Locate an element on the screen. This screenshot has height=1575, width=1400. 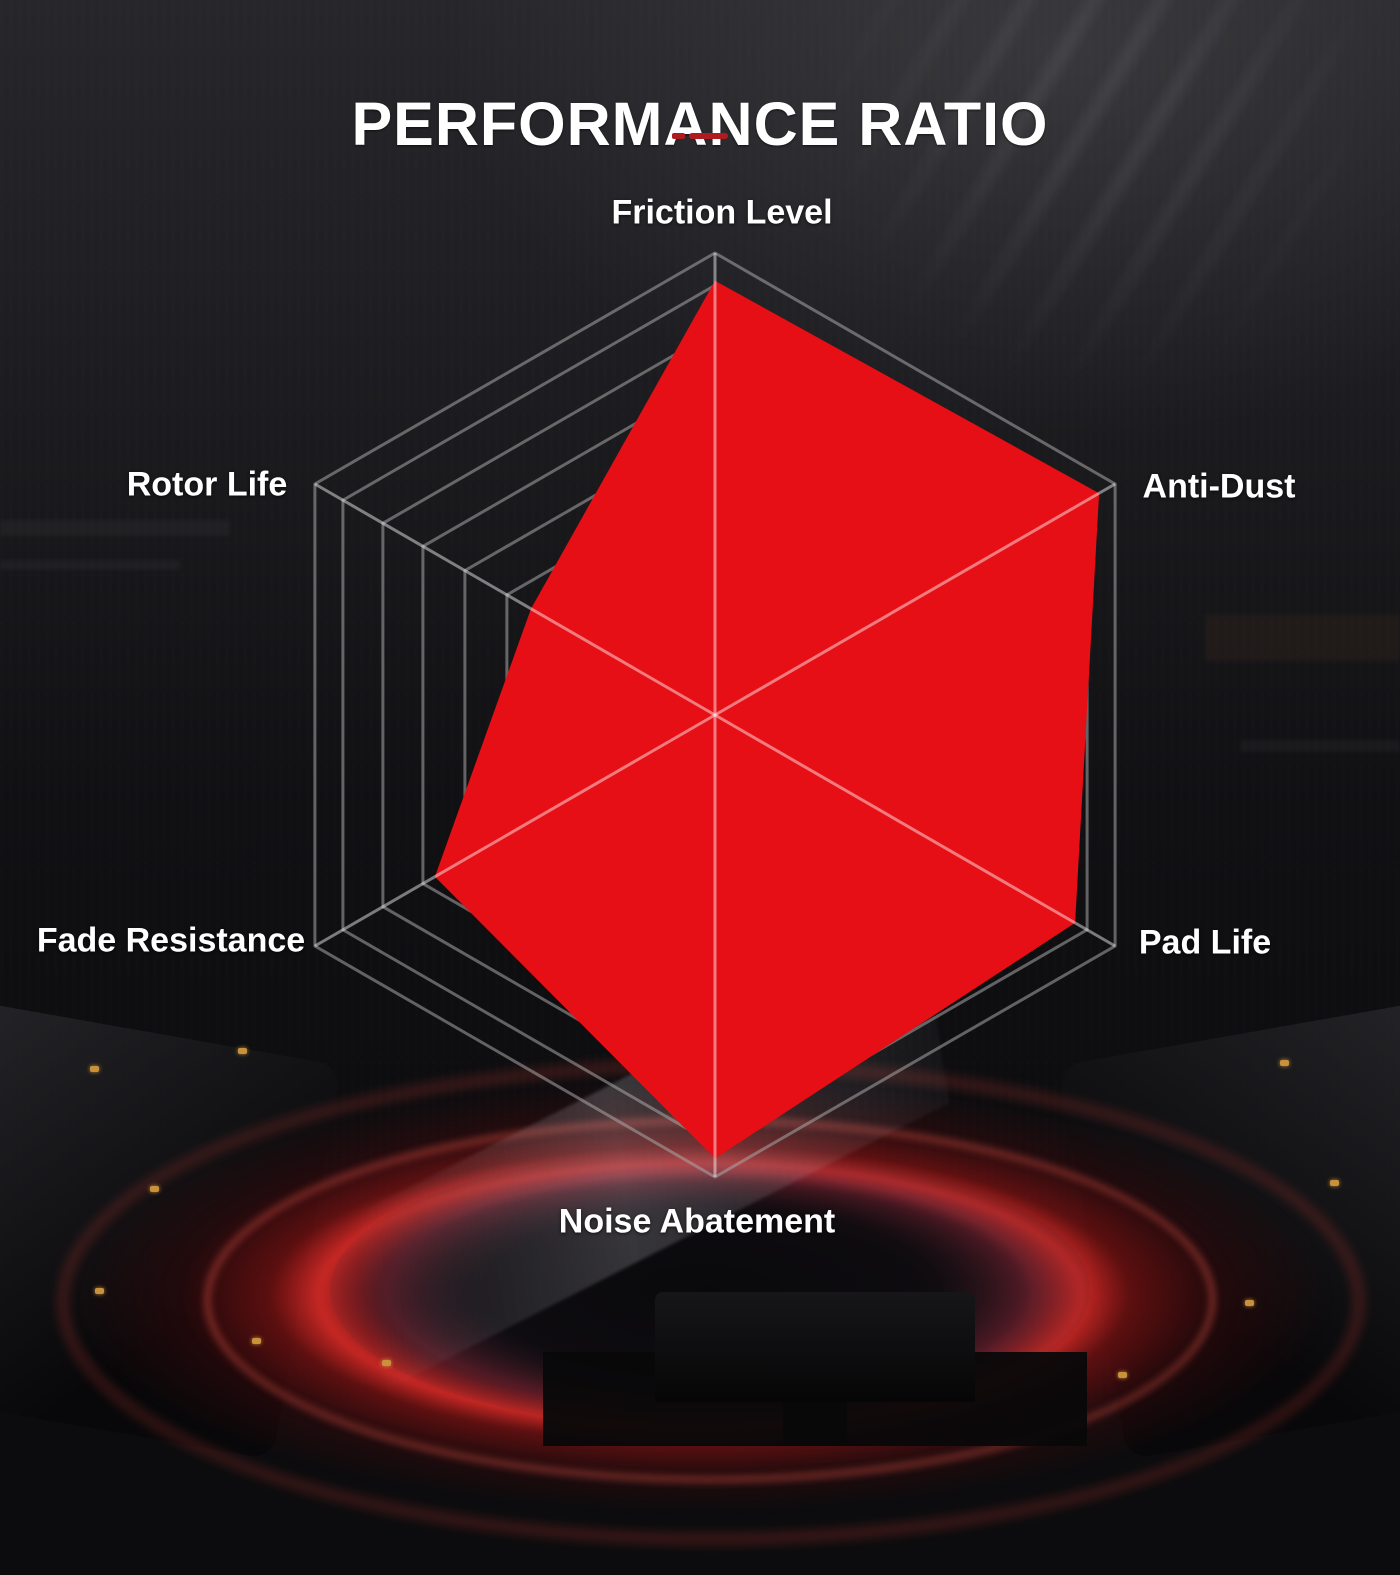
machinery-silhouette-center is located at coordinates (815, 1347).